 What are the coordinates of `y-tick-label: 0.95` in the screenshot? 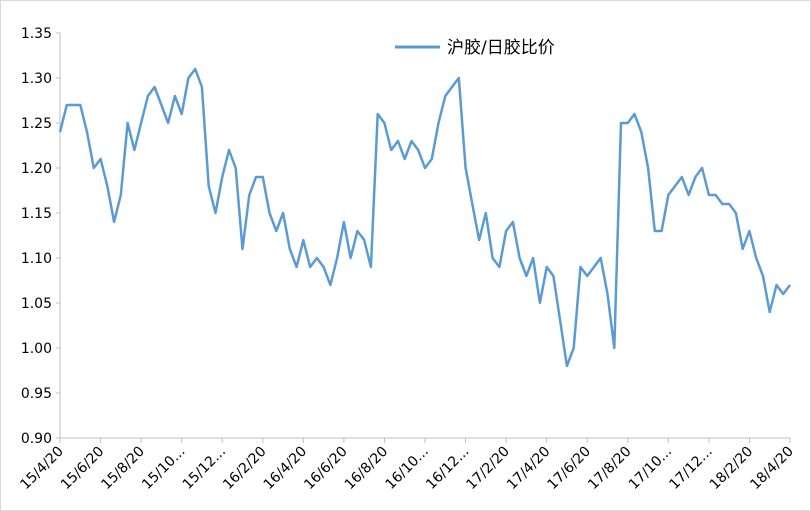 It's located at (36, 394).